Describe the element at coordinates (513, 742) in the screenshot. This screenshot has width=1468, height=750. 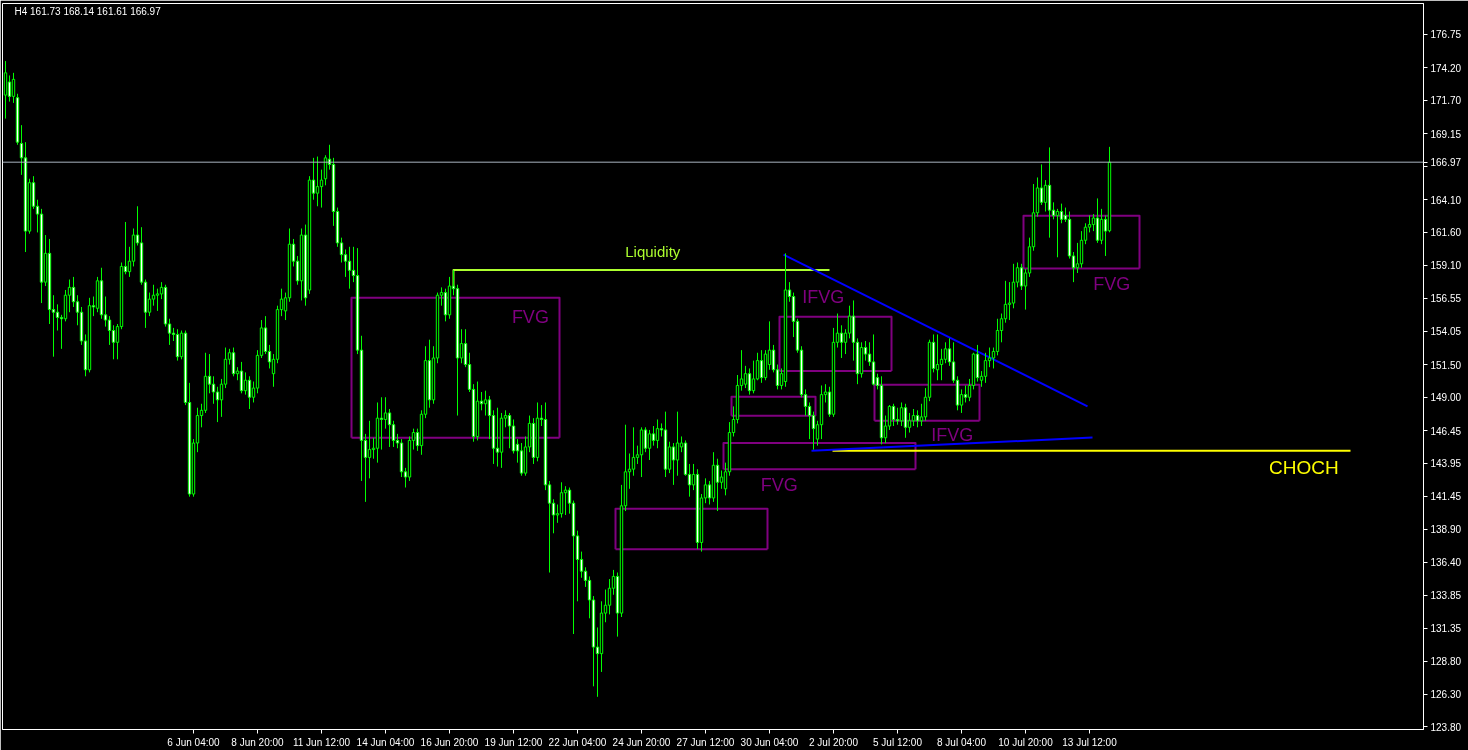
I see `x-tick-label: 19 Jun 12:00` at that location.